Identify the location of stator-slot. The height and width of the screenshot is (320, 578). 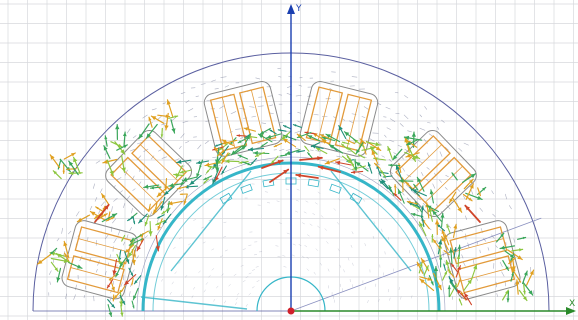
(149, 173).